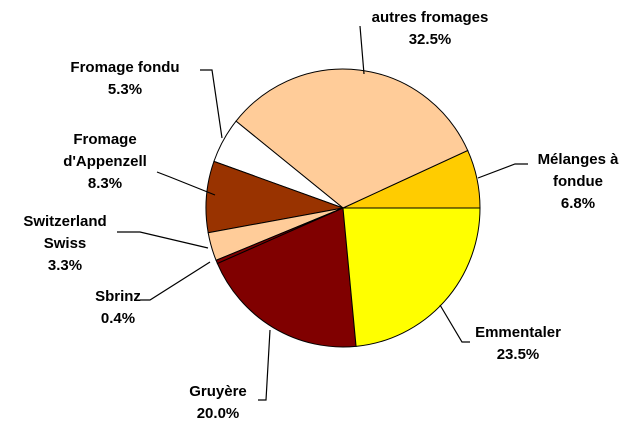  What do you see at coordinates (518, 332) in the screenshot?
I see `slice-name: Emmentaler` at bounding box center [518, 332].